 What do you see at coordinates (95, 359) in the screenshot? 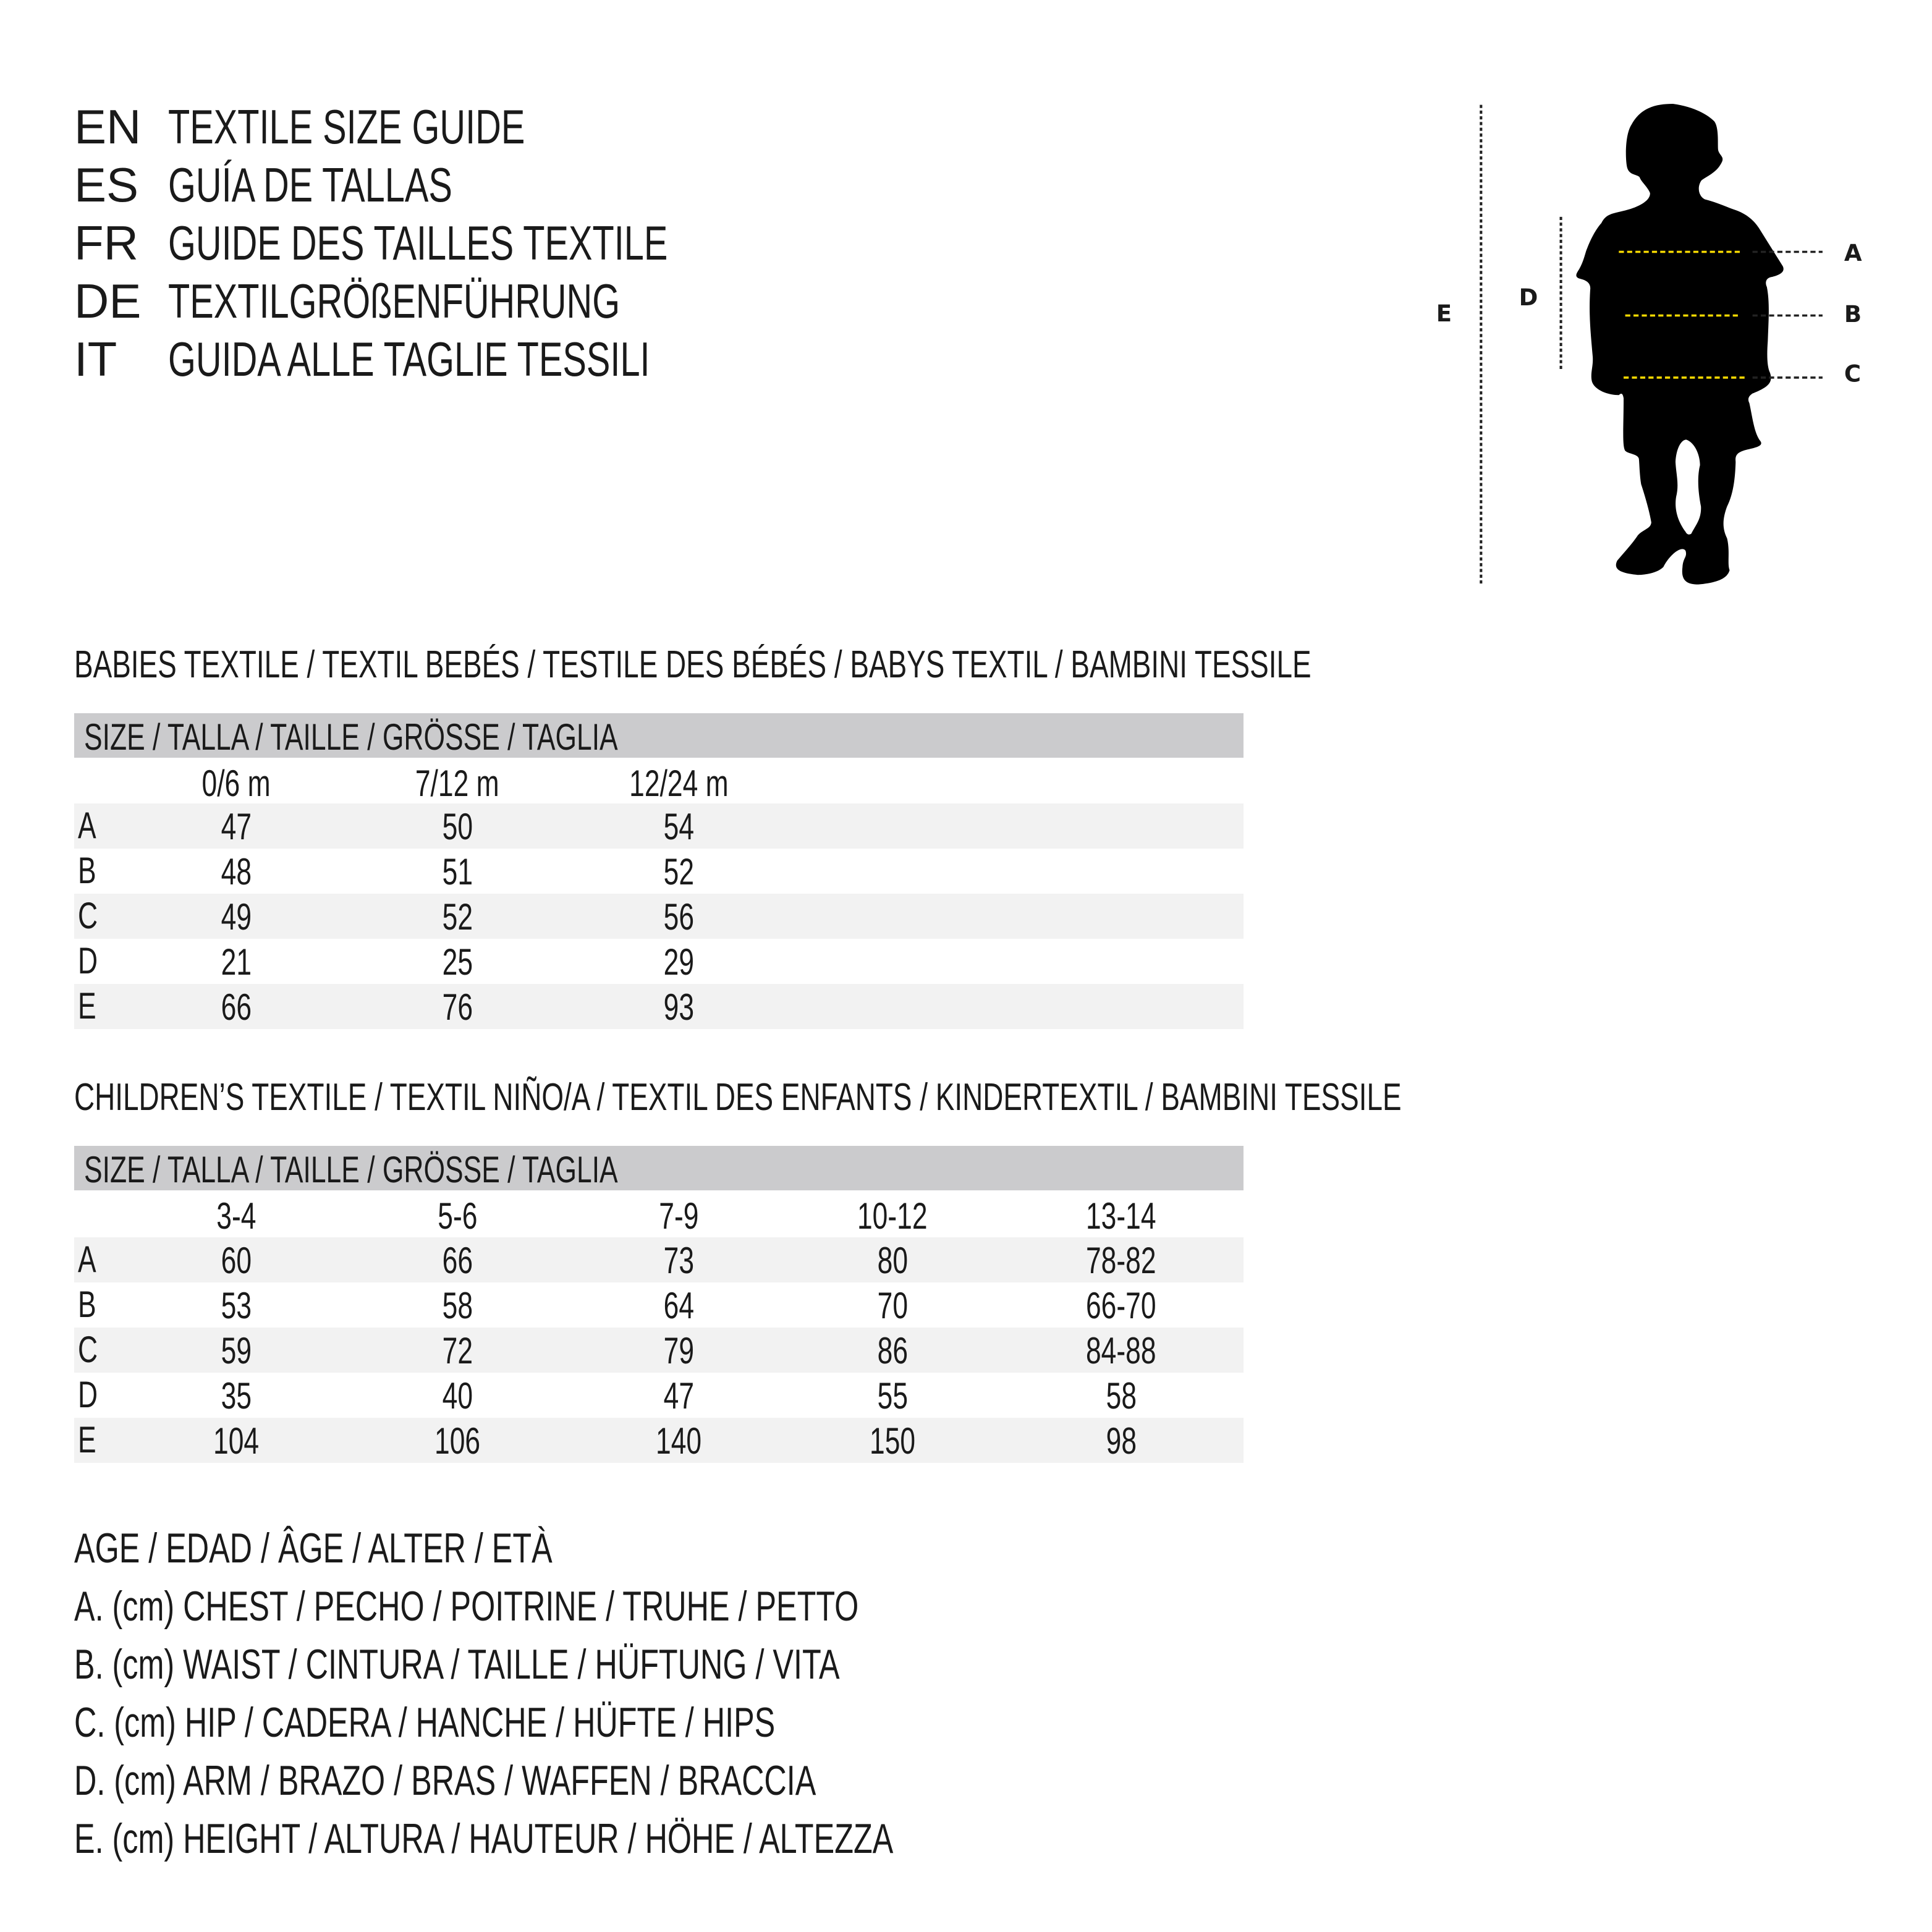
I see `language-code: IT` at bounding box center [95, 359].